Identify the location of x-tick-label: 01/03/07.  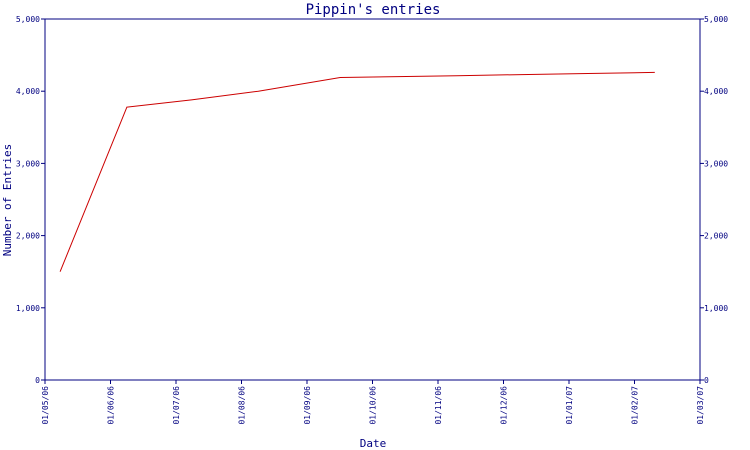
(700, 405).